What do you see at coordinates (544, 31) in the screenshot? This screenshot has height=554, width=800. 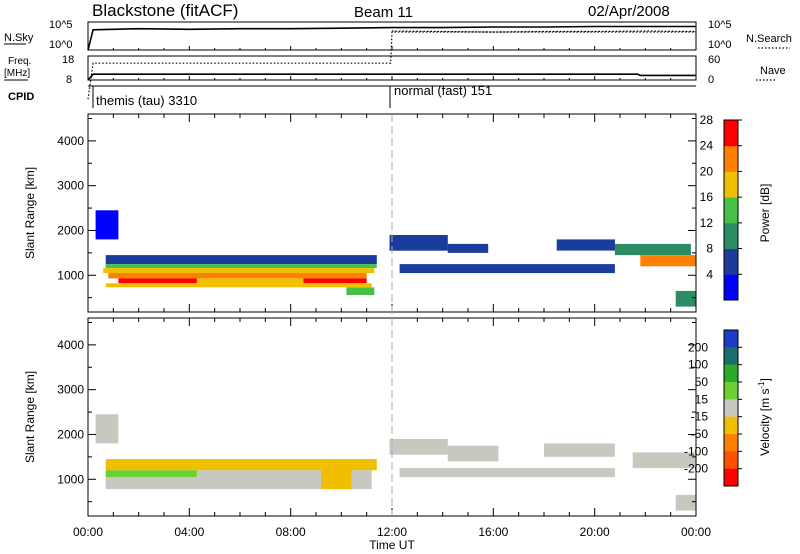 I see `series-line-n-search` at bounding box center [544, 31].